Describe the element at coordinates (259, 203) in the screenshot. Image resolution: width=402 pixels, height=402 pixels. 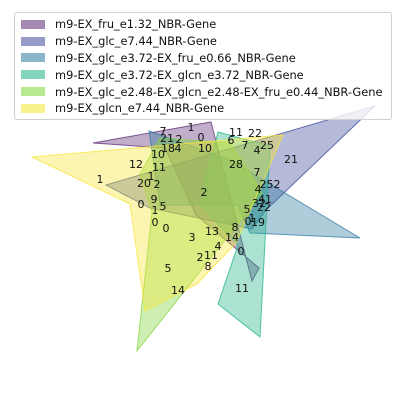
I see `region-count: 32` at that location.